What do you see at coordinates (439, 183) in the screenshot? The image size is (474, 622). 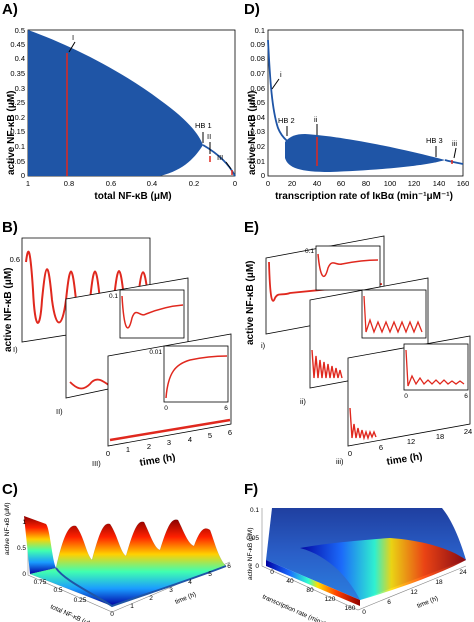 I see `panel-d-xtick: 140` at bounding box center [439, 183].